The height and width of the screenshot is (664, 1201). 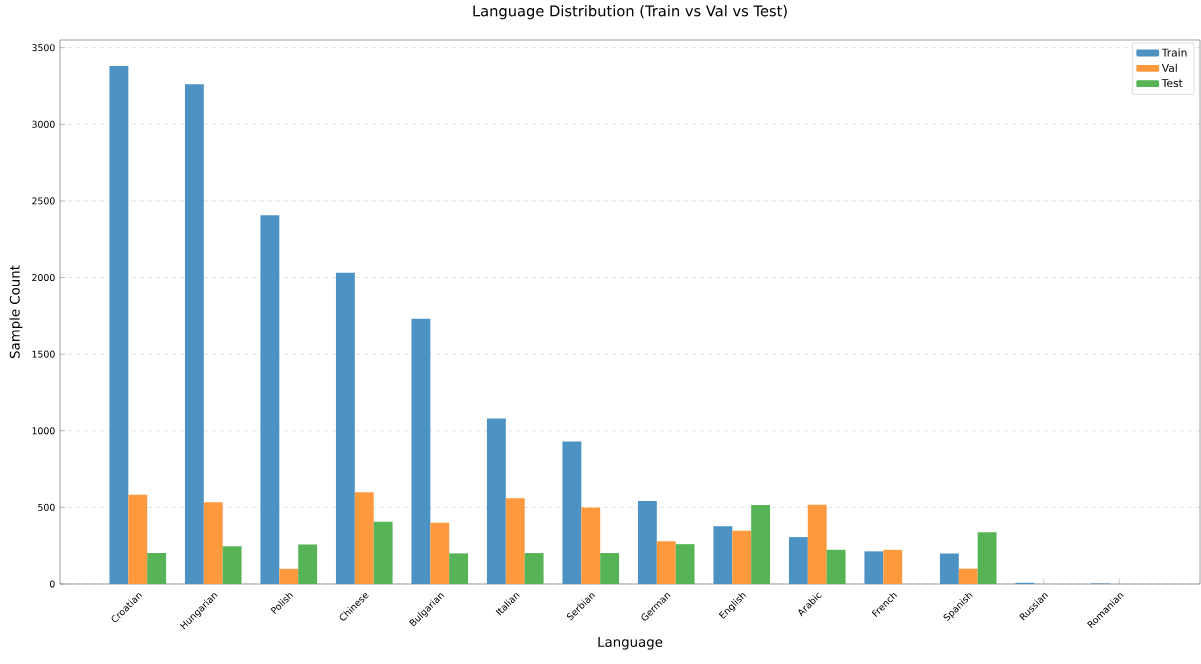 What do you see at coordinates (43, 124) in the screenshot?
I see `y-tick-label: 3000` at bounding box center [43, 124].